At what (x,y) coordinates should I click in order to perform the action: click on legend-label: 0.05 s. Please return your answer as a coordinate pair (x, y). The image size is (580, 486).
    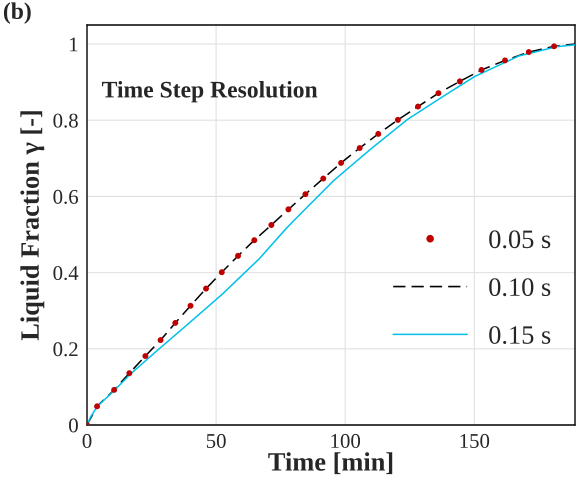
    Looking at the image, I should click on (519, 239).